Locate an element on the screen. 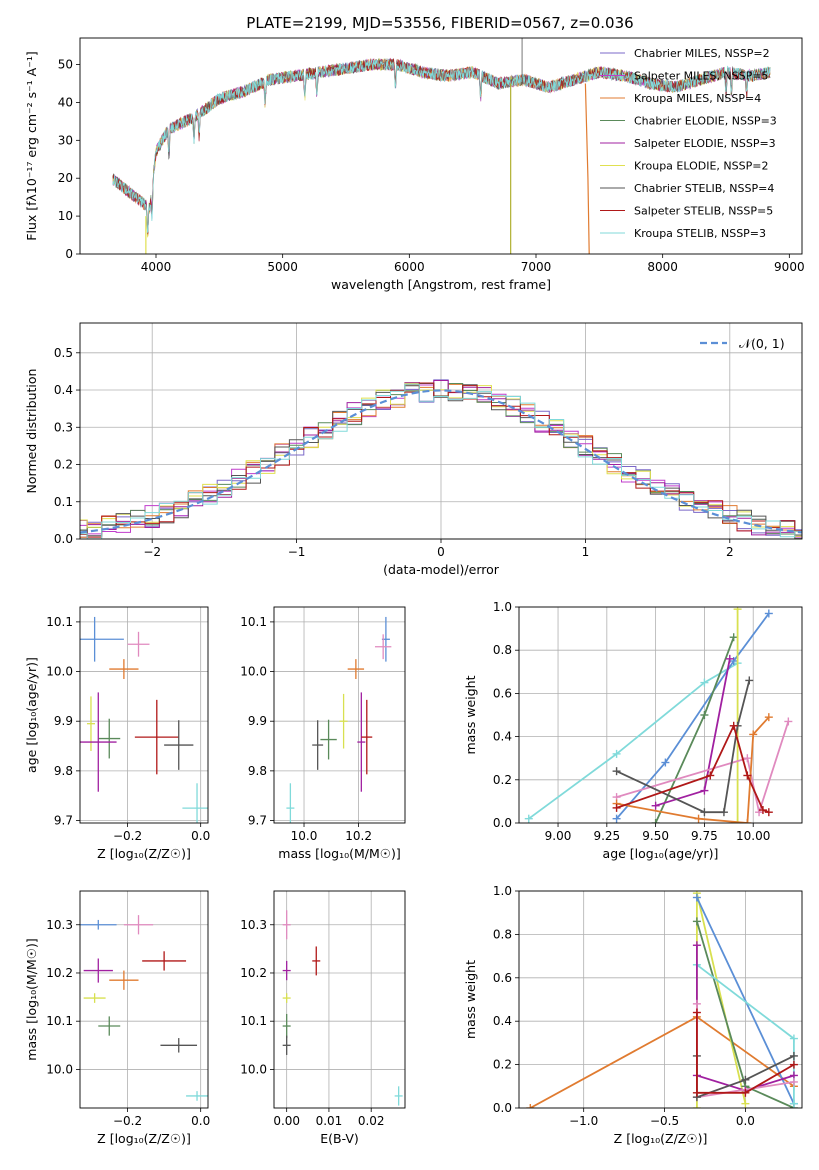 Image resolution: width=819 pixels, height=1170 pixels. x-tick-label: 6000 is located at coordinates (409, 267).